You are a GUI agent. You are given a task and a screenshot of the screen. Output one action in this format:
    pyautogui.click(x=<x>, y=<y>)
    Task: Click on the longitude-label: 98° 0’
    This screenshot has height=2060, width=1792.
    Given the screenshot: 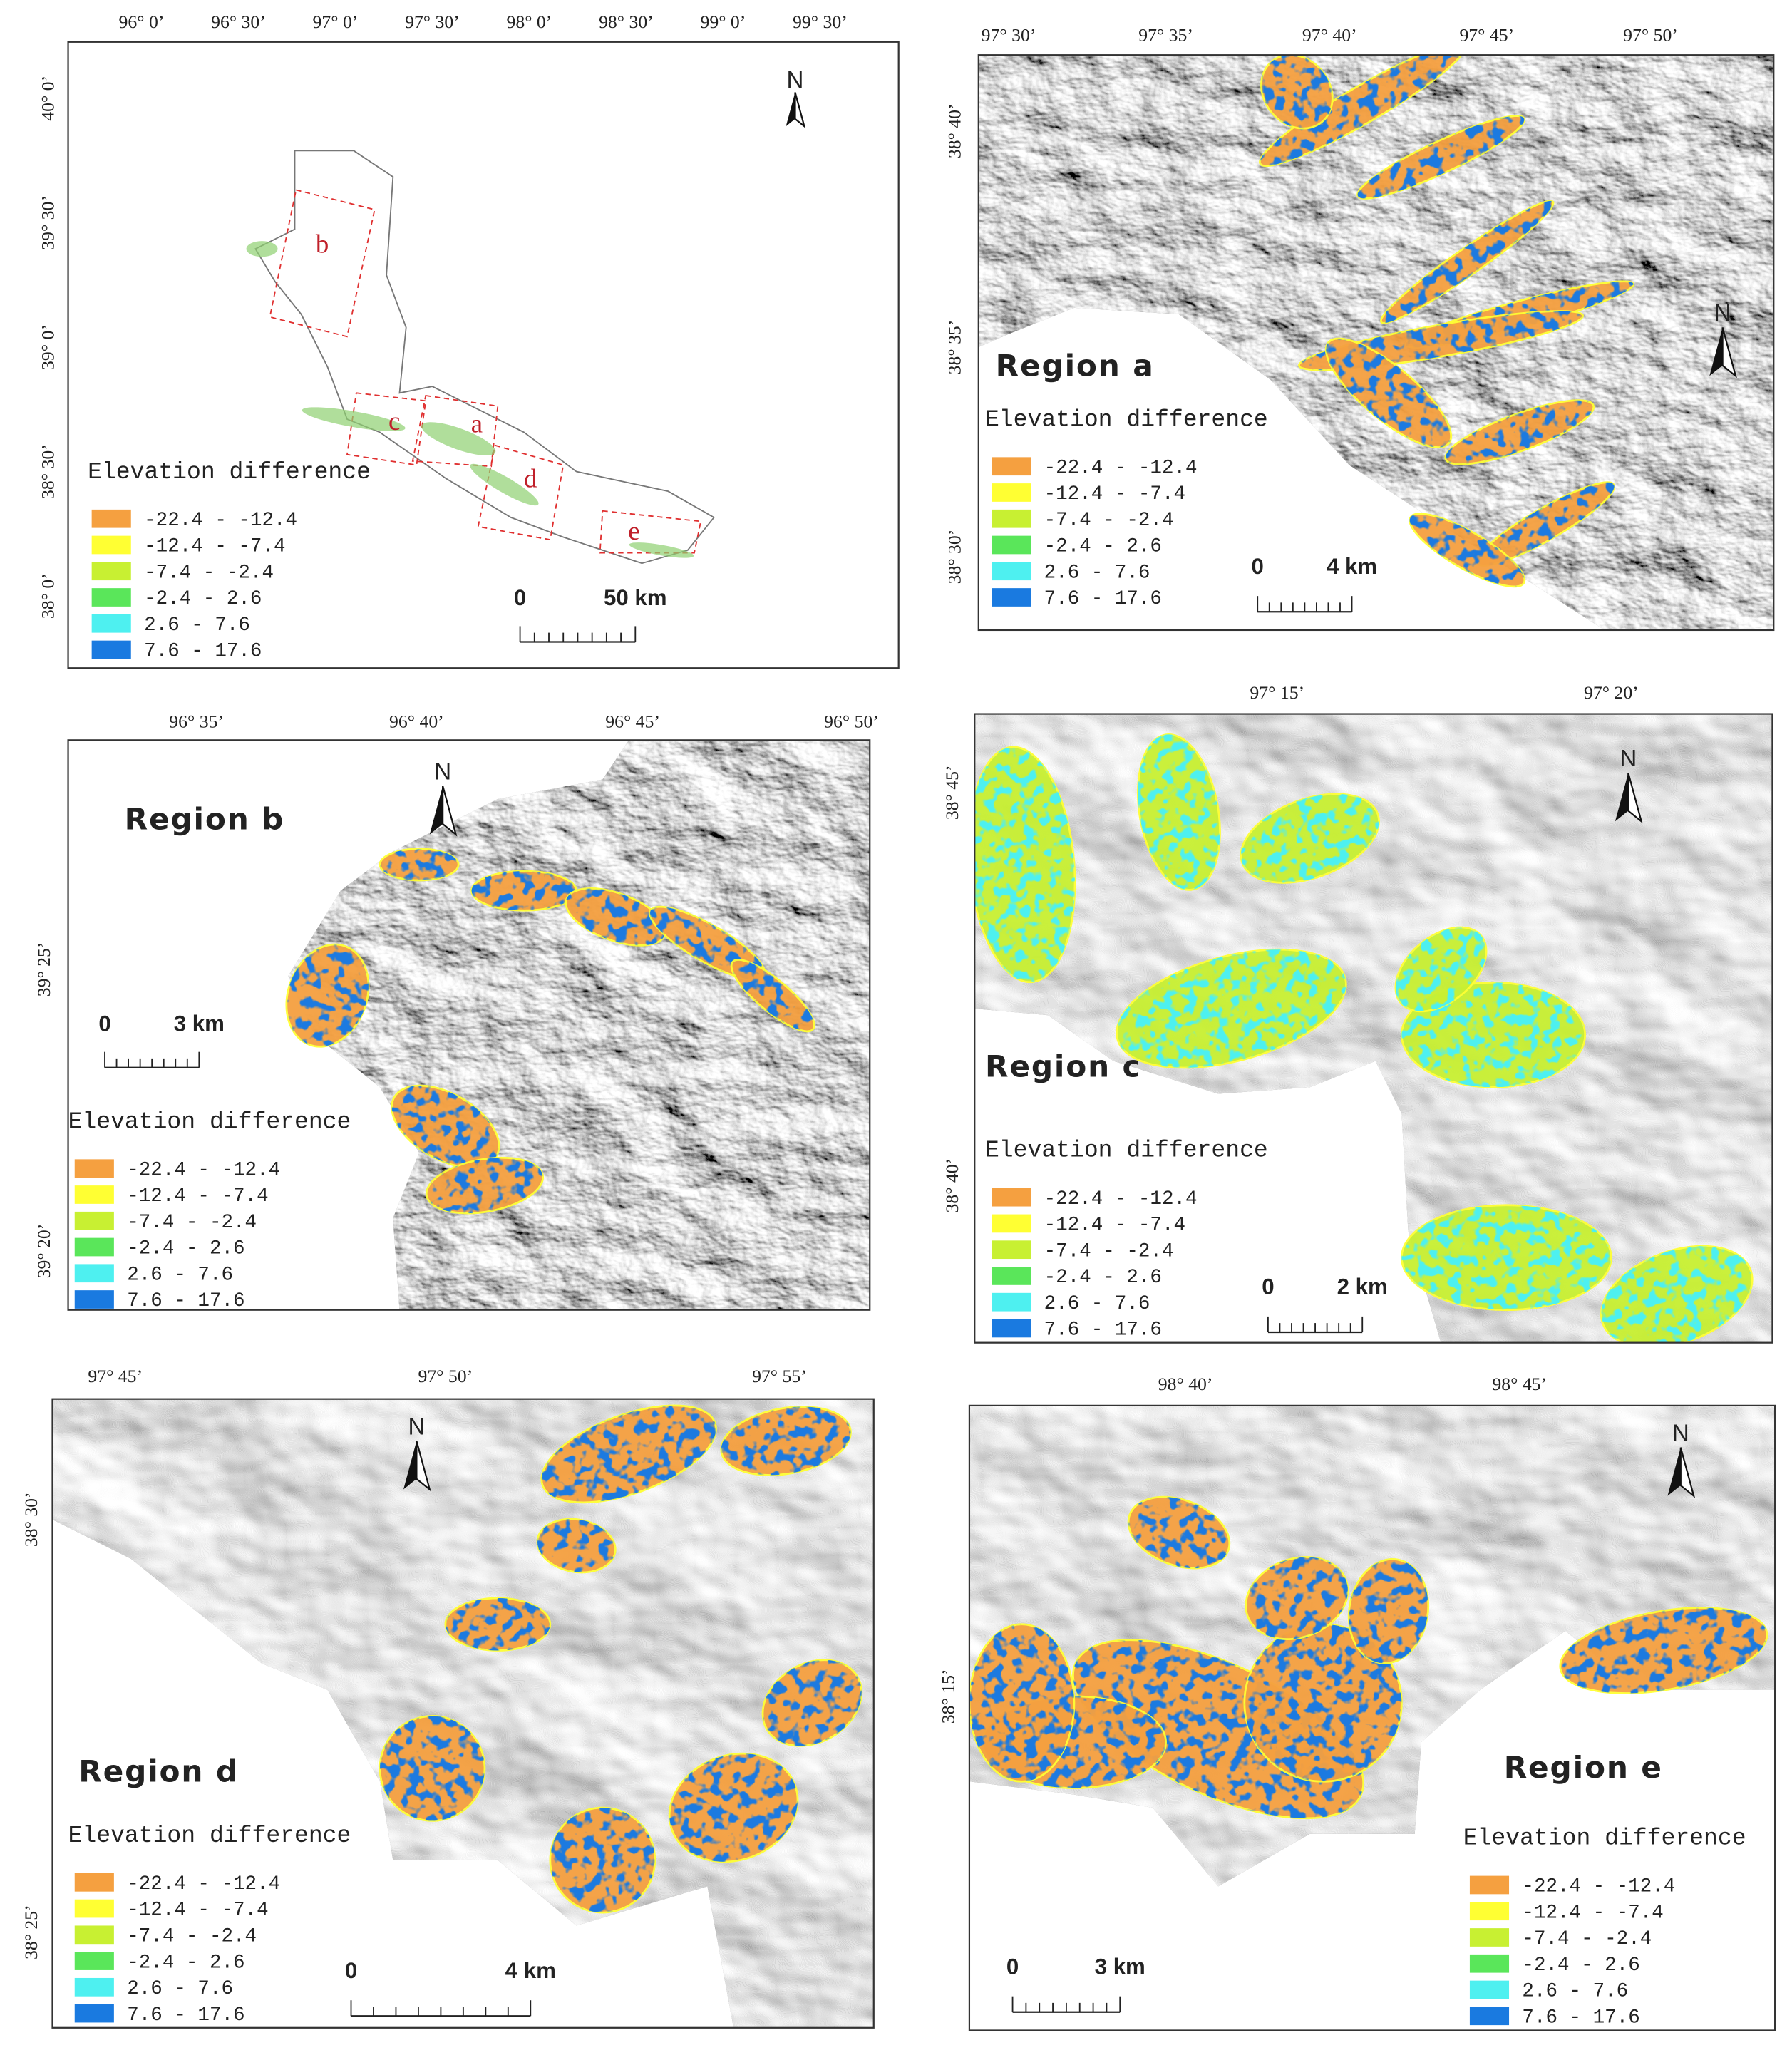 What is the action you would take?
    pyautogui.click(x=530, y=21)
    